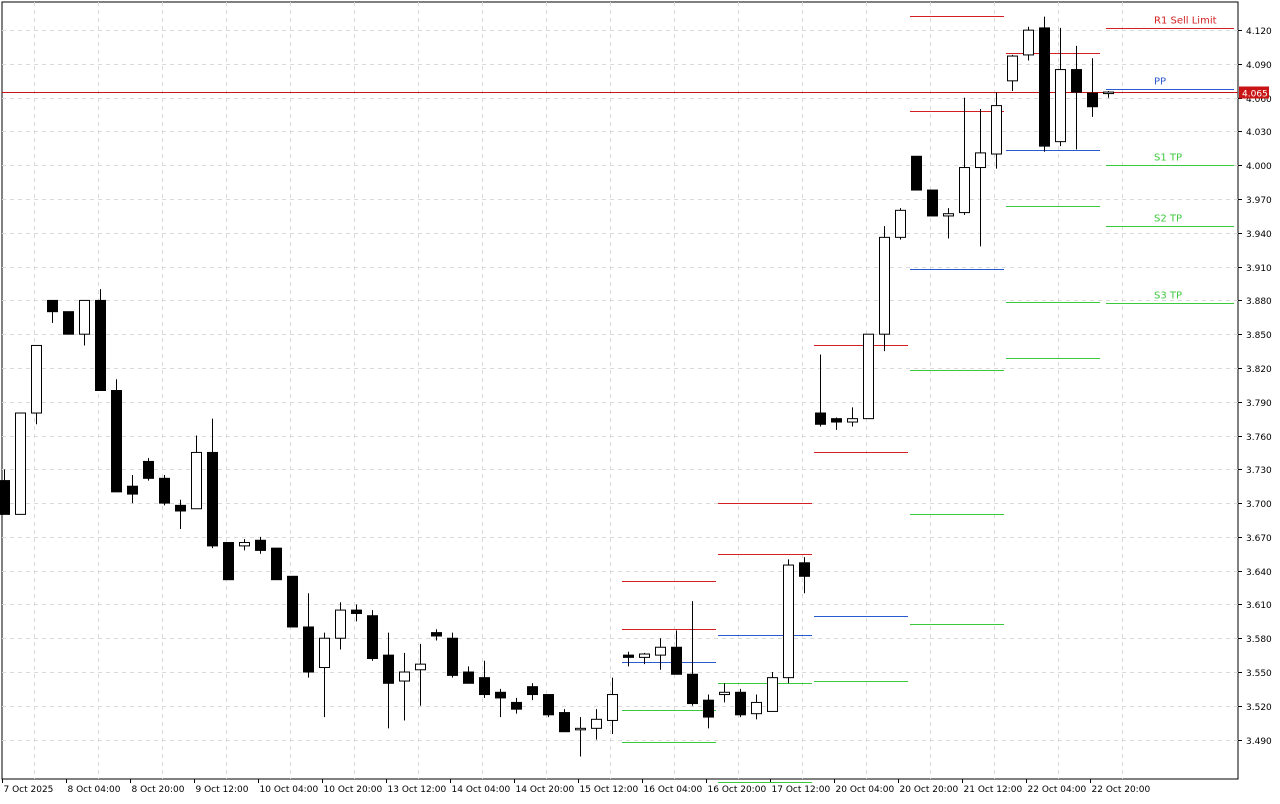 The height and width of the screenshot is (804, 1280). I want to click on time-tick-label: 9 Oct 12:00, so click(222, 790).